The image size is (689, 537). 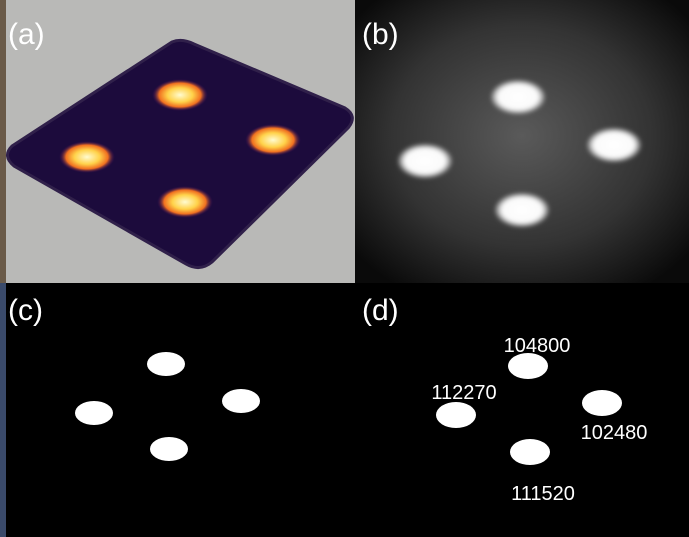 What do you see at coordinates (537, 346) in the screenshot?
I see `spot-annotation: 104800` at bounding box center [537, 346].